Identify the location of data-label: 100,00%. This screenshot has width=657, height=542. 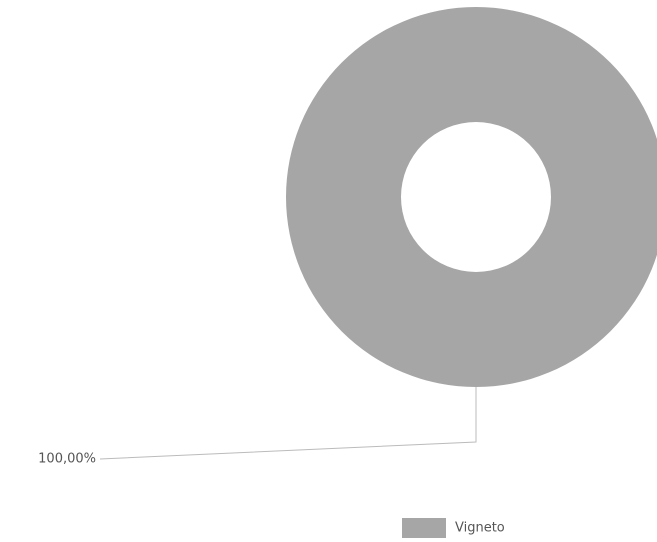
(67, 459).